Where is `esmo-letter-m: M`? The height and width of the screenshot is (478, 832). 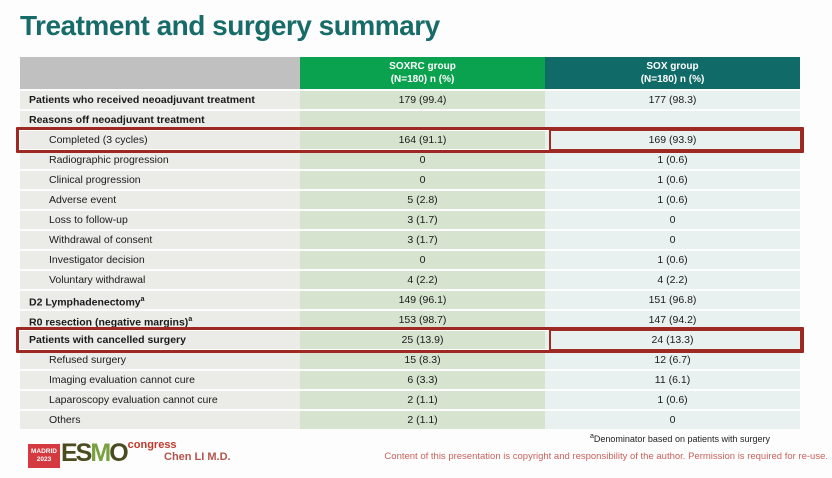 esmo-letter-m: M is located at coordinates (100, 453).